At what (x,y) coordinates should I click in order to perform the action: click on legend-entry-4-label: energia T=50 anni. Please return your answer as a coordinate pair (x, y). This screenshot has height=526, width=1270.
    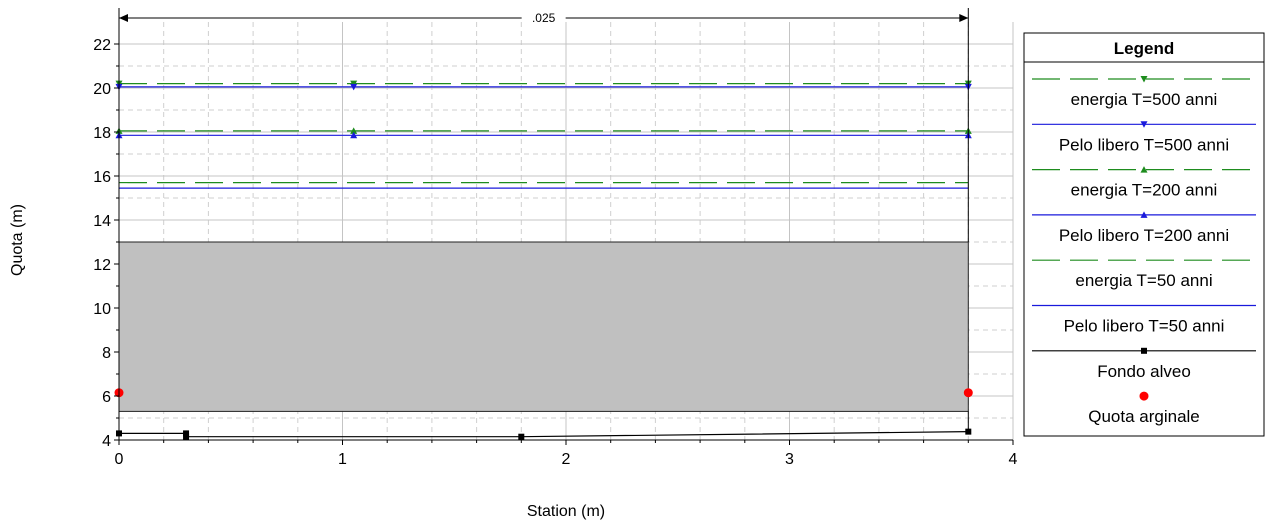
    Looking at the image, I should click on (1143, 280).